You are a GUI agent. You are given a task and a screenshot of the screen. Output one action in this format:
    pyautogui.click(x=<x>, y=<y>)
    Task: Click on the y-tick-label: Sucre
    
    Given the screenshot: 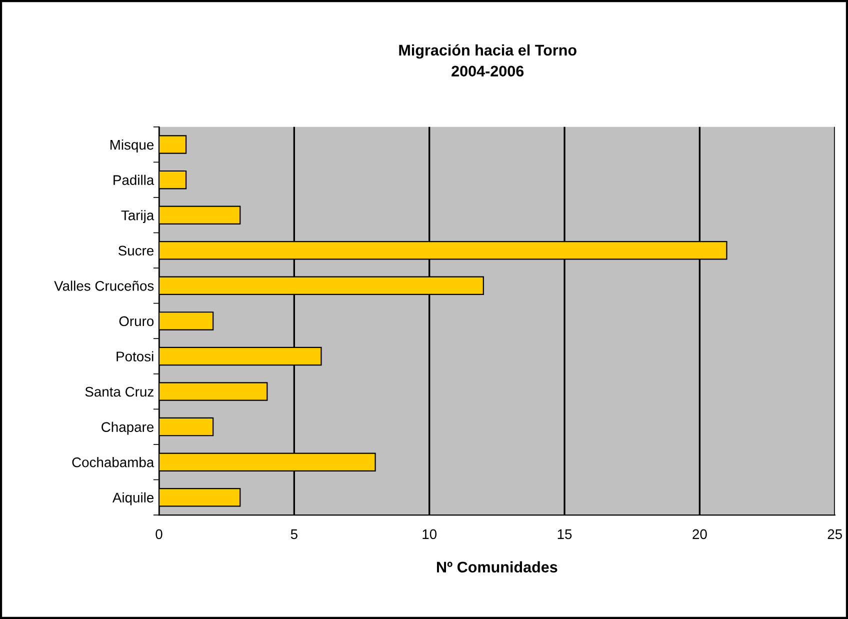 What is the action you would take?
    pyautogui.click(x=136, y=251)
    